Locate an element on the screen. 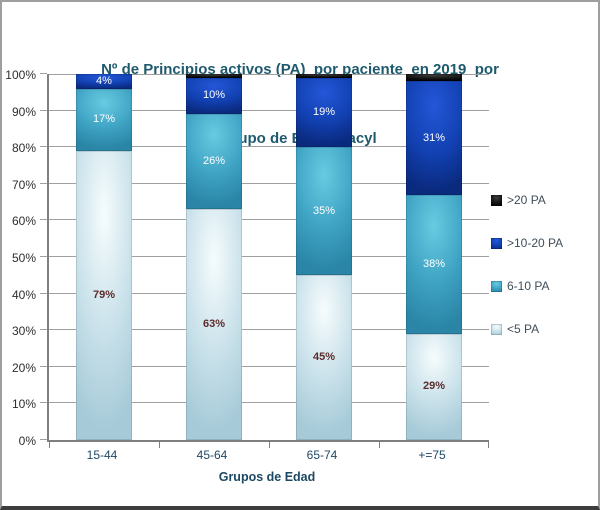 Image resolution: width=600 pixels, height=510 pixels. legend-item-20-pa: >20 PA is located at coordinates (527, 200).